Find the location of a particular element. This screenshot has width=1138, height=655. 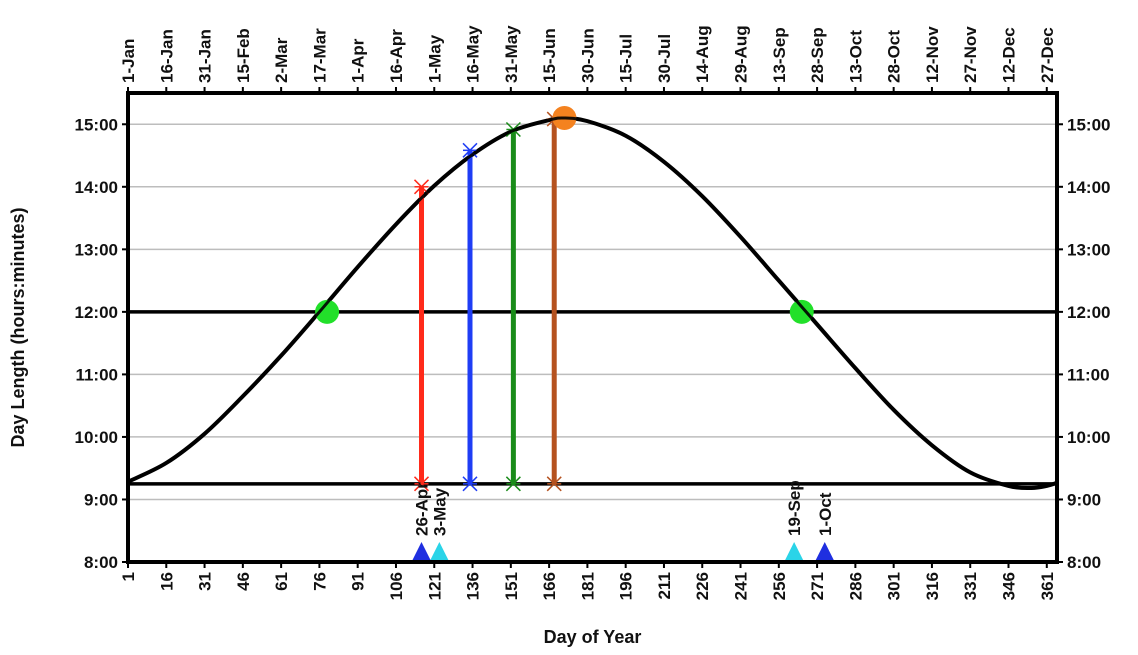

y-tick-label-right-1: 9:00 is located at coordinates (1084, 499).